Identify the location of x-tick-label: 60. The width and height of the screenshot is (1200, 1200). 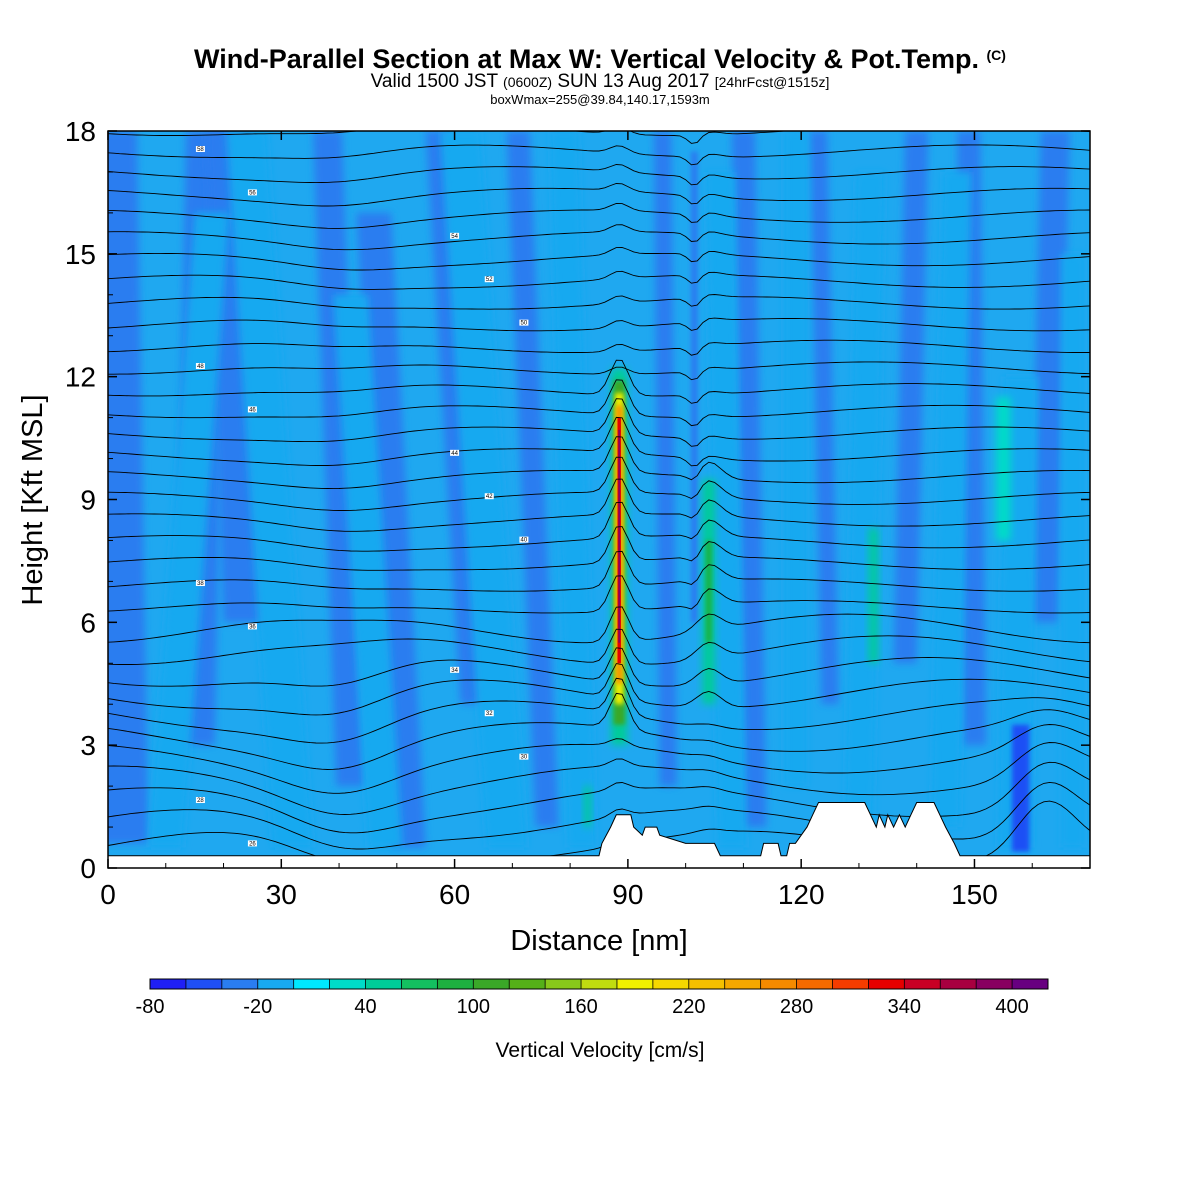
(454, 894).